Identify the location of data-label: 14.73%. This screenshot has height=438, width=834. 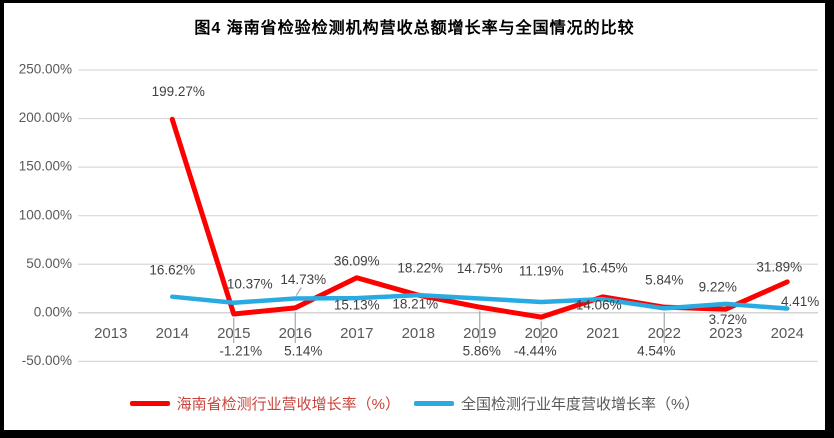
(303, 279).